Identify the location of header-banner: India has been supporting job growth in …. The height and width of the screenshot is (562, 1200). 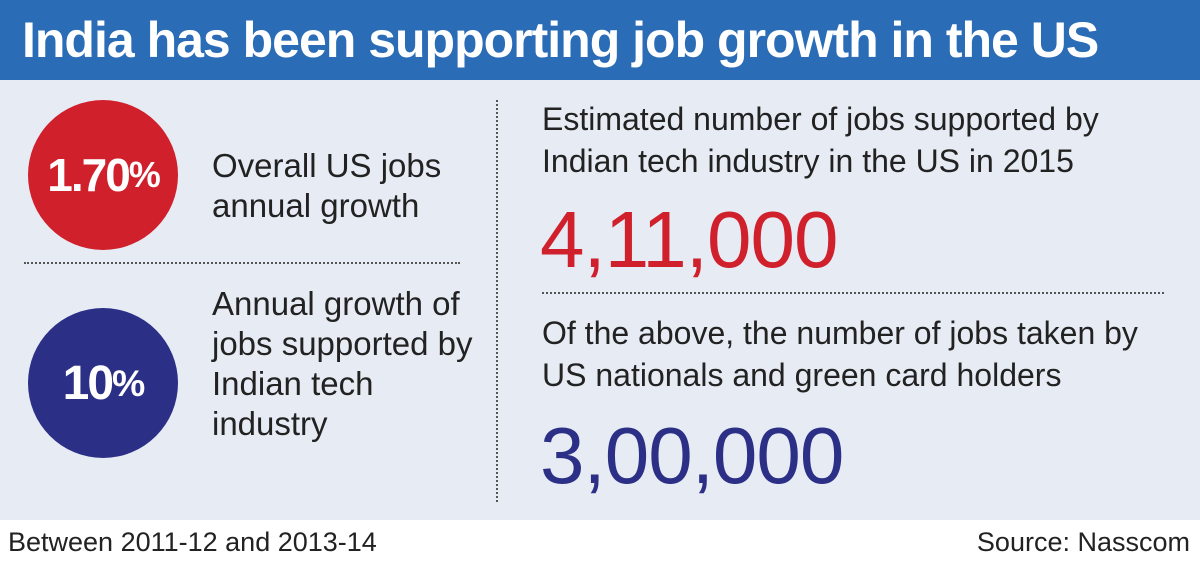
(600, 40).